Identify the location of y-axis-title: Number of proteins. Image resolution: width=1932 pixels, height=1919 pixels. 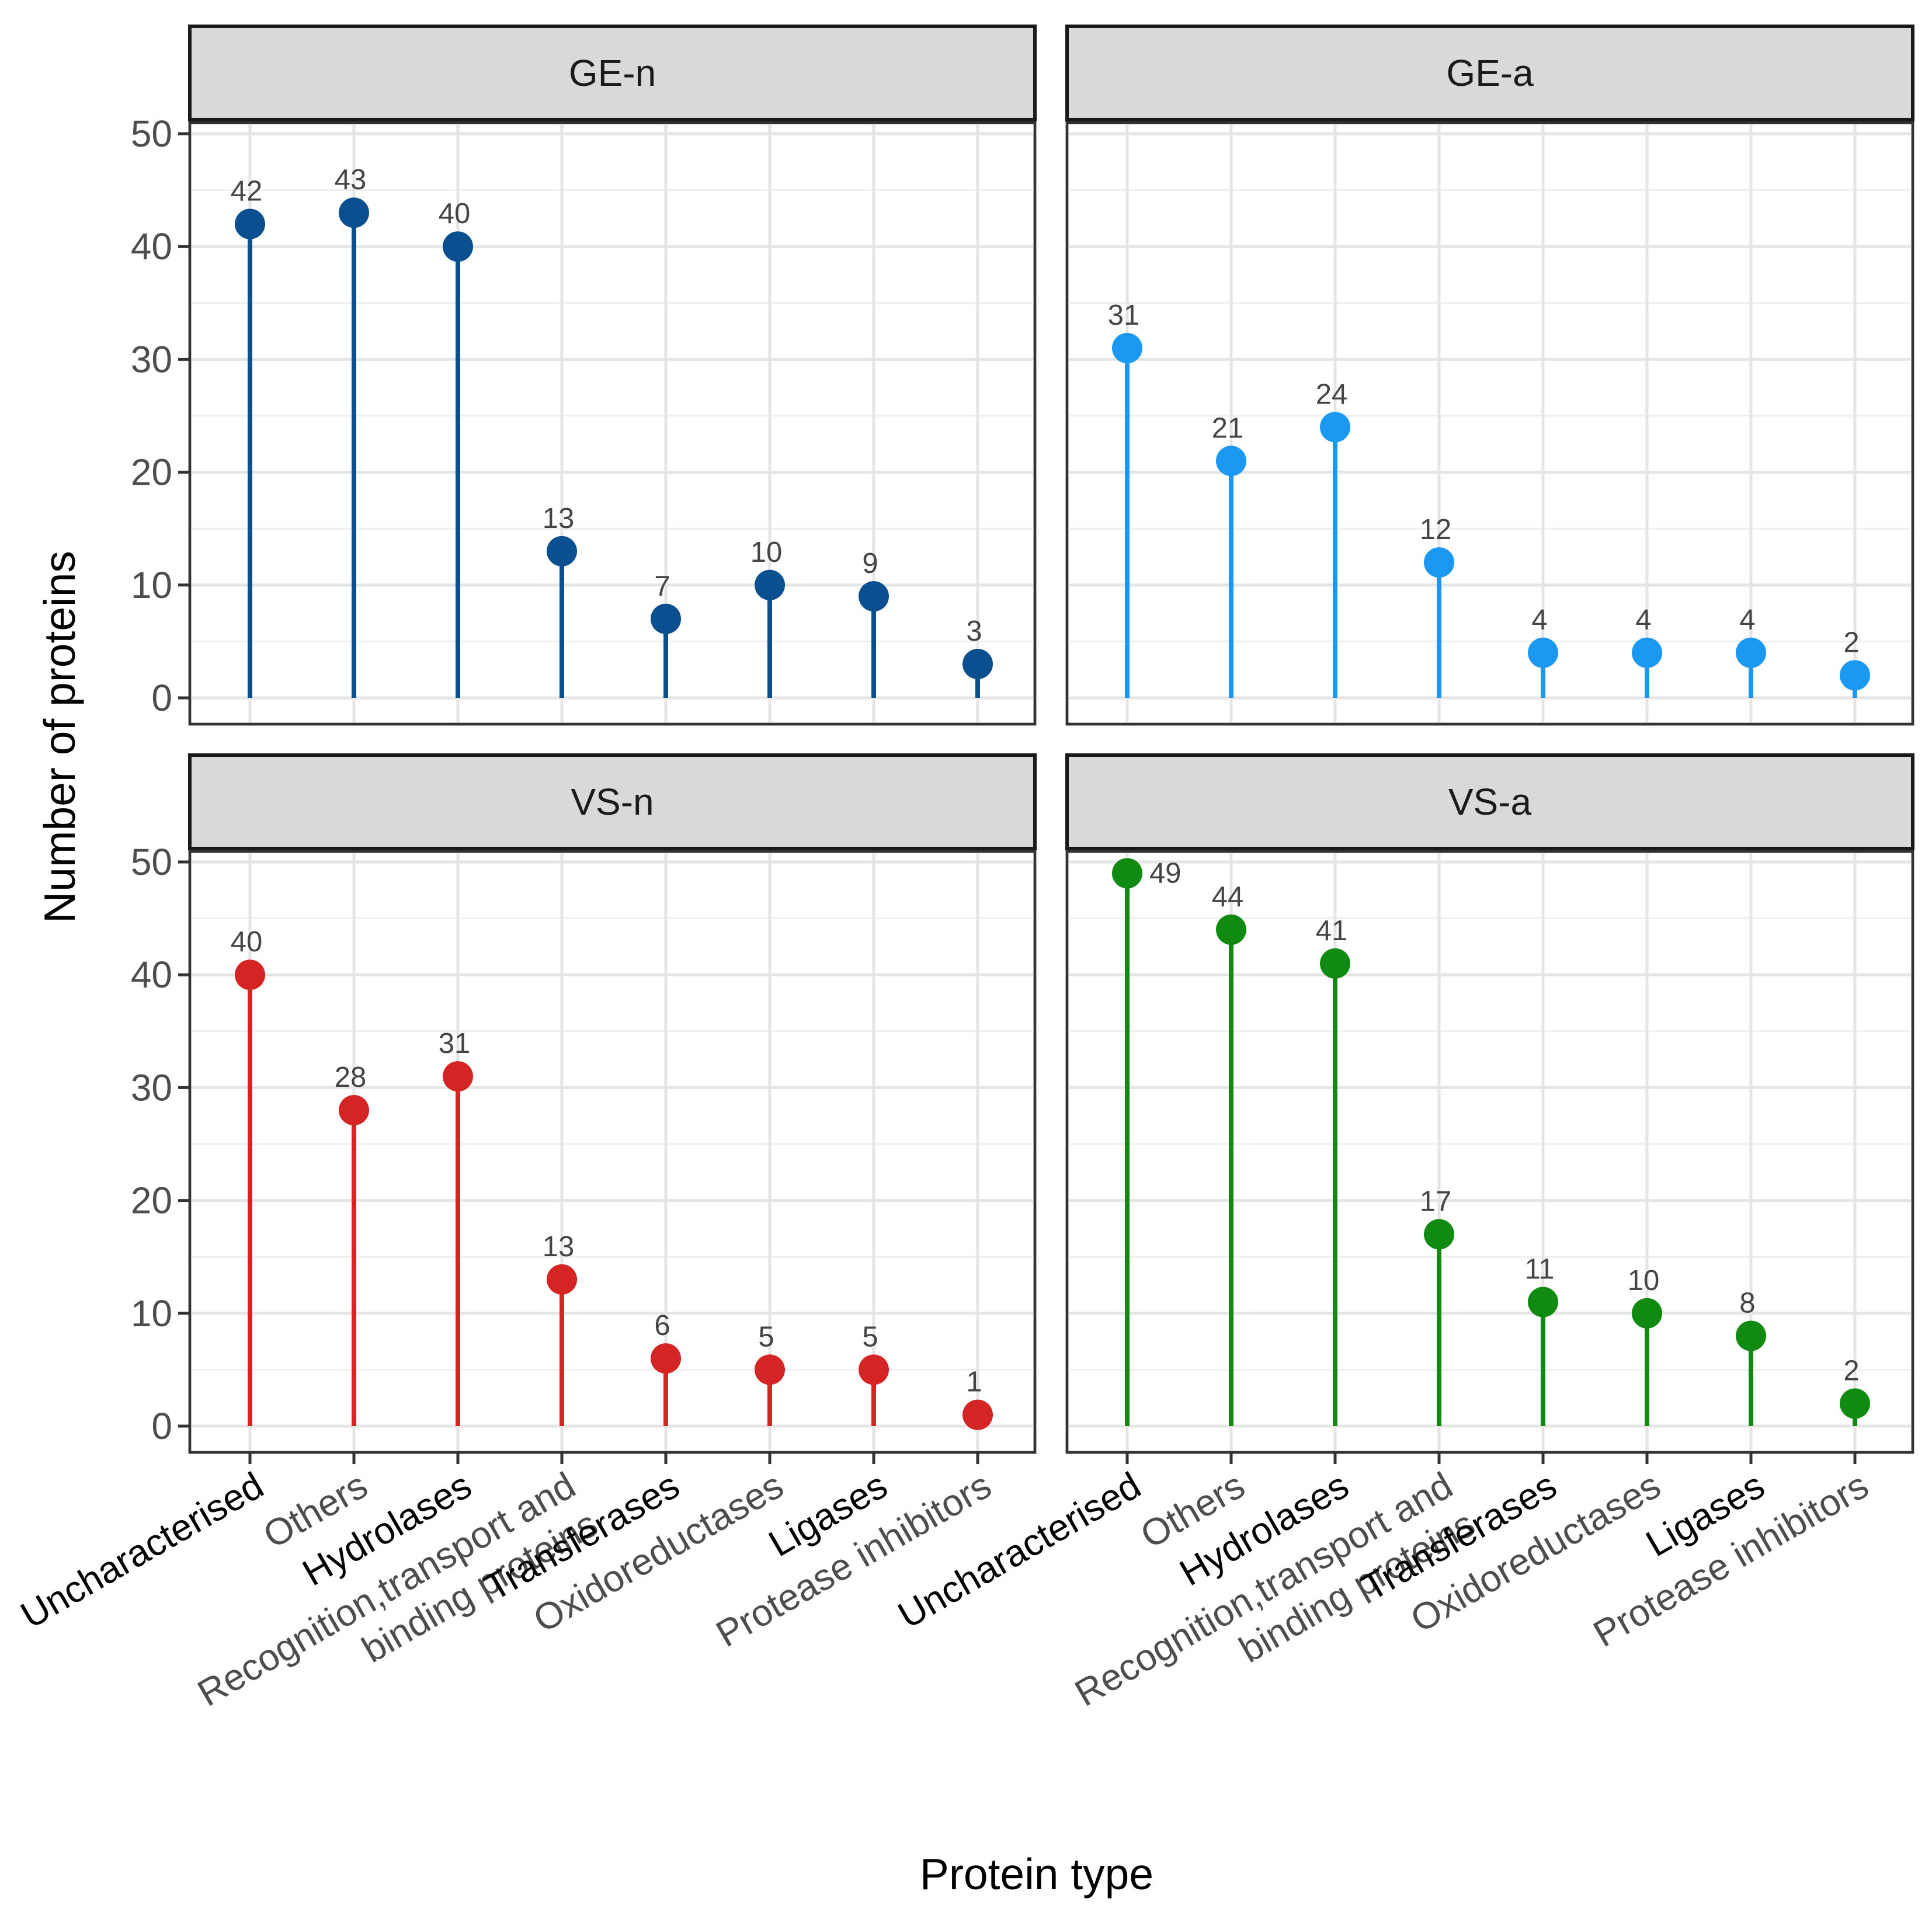
(60, 737).